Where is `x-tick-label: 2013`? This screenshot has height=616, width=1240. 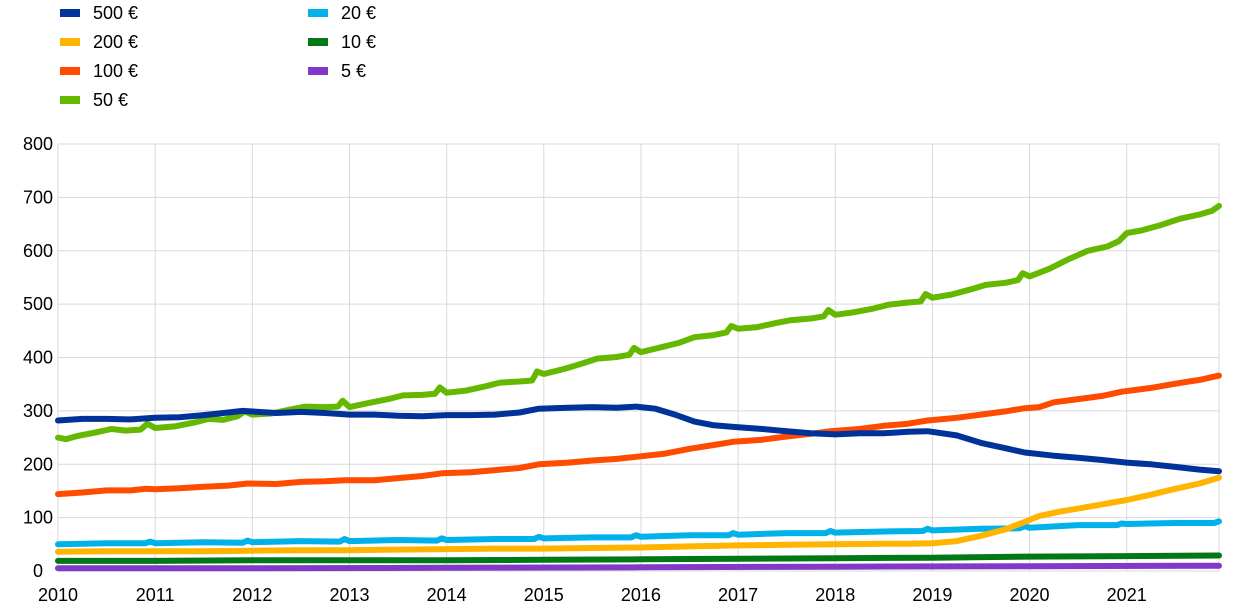
x-tick-label: 2013 is located at coordinates (349, 595).